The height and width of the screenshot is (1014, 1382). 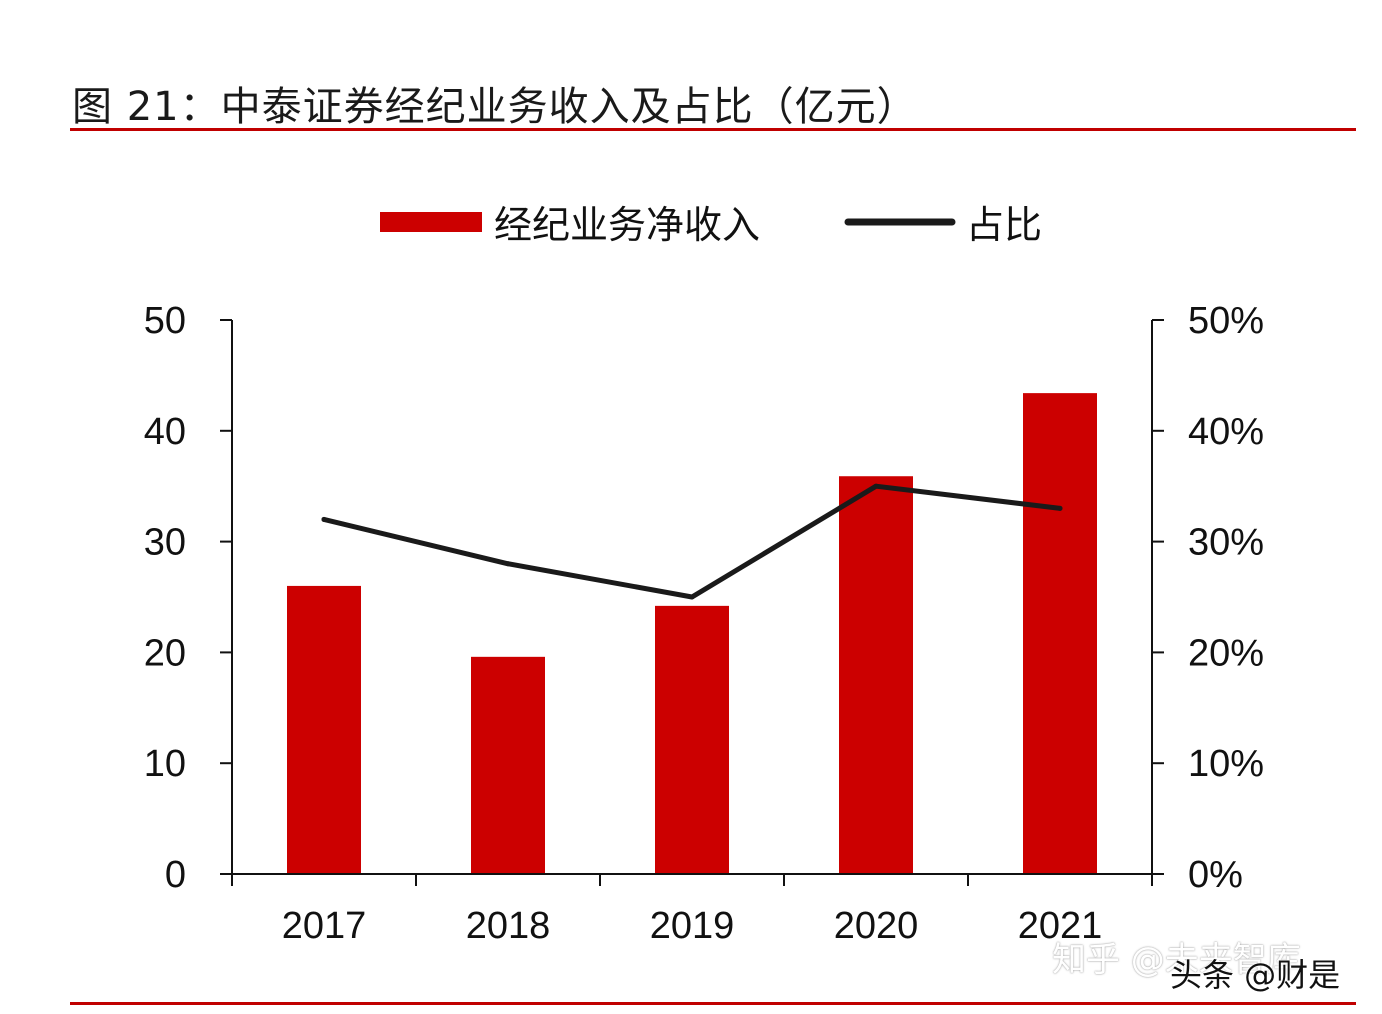 I want to click on bar-2020, so click(x=876, y=675).